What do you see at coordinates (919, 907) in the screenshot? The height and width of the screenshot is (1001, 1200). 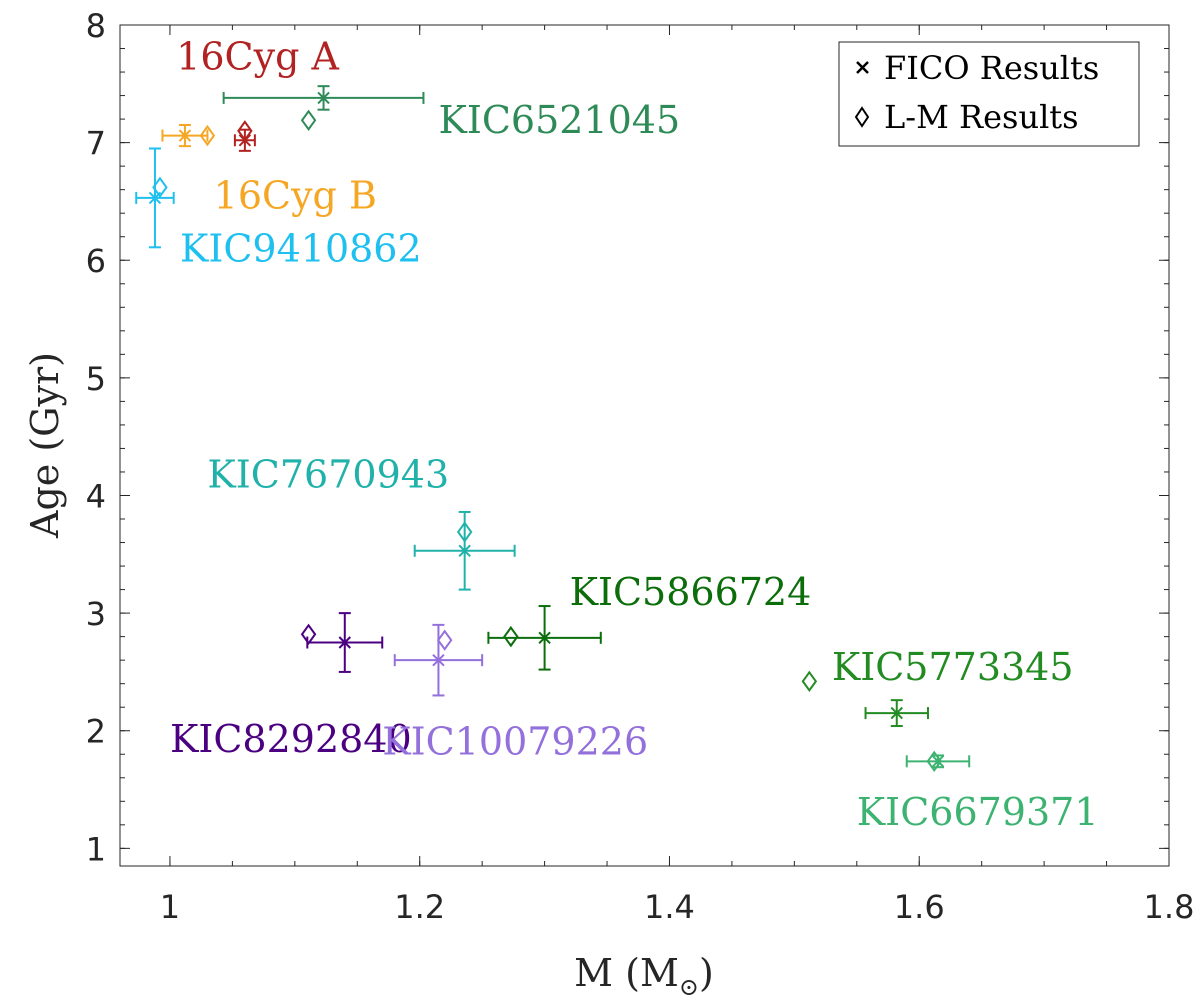 I see `x-tick-label: 1.6` at bounding box center [919, 907].